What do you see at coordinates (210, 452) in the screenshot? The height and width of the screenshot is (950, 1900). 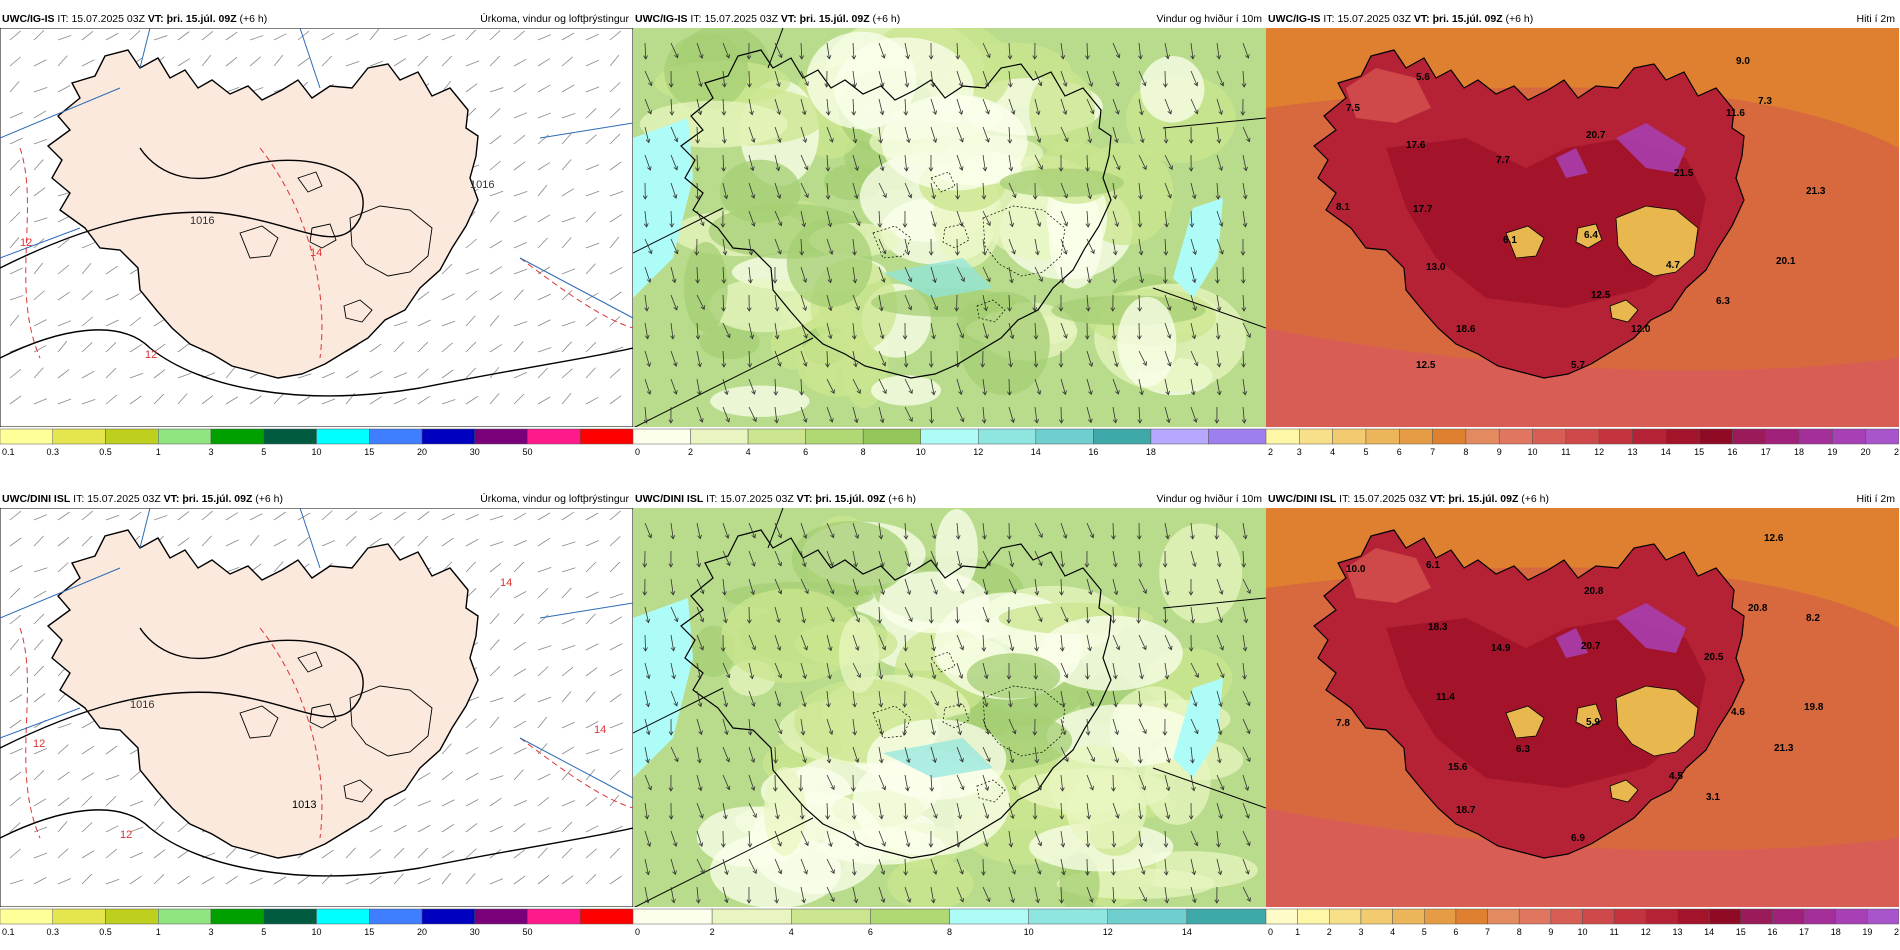 I see `colorbar-tick-label: 3` at bounding box center [210, 452].